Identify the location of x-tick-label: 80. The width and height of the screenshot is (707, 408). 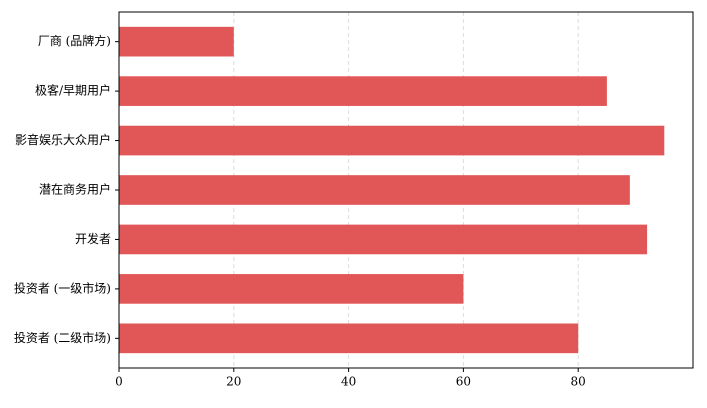
(578, 382).